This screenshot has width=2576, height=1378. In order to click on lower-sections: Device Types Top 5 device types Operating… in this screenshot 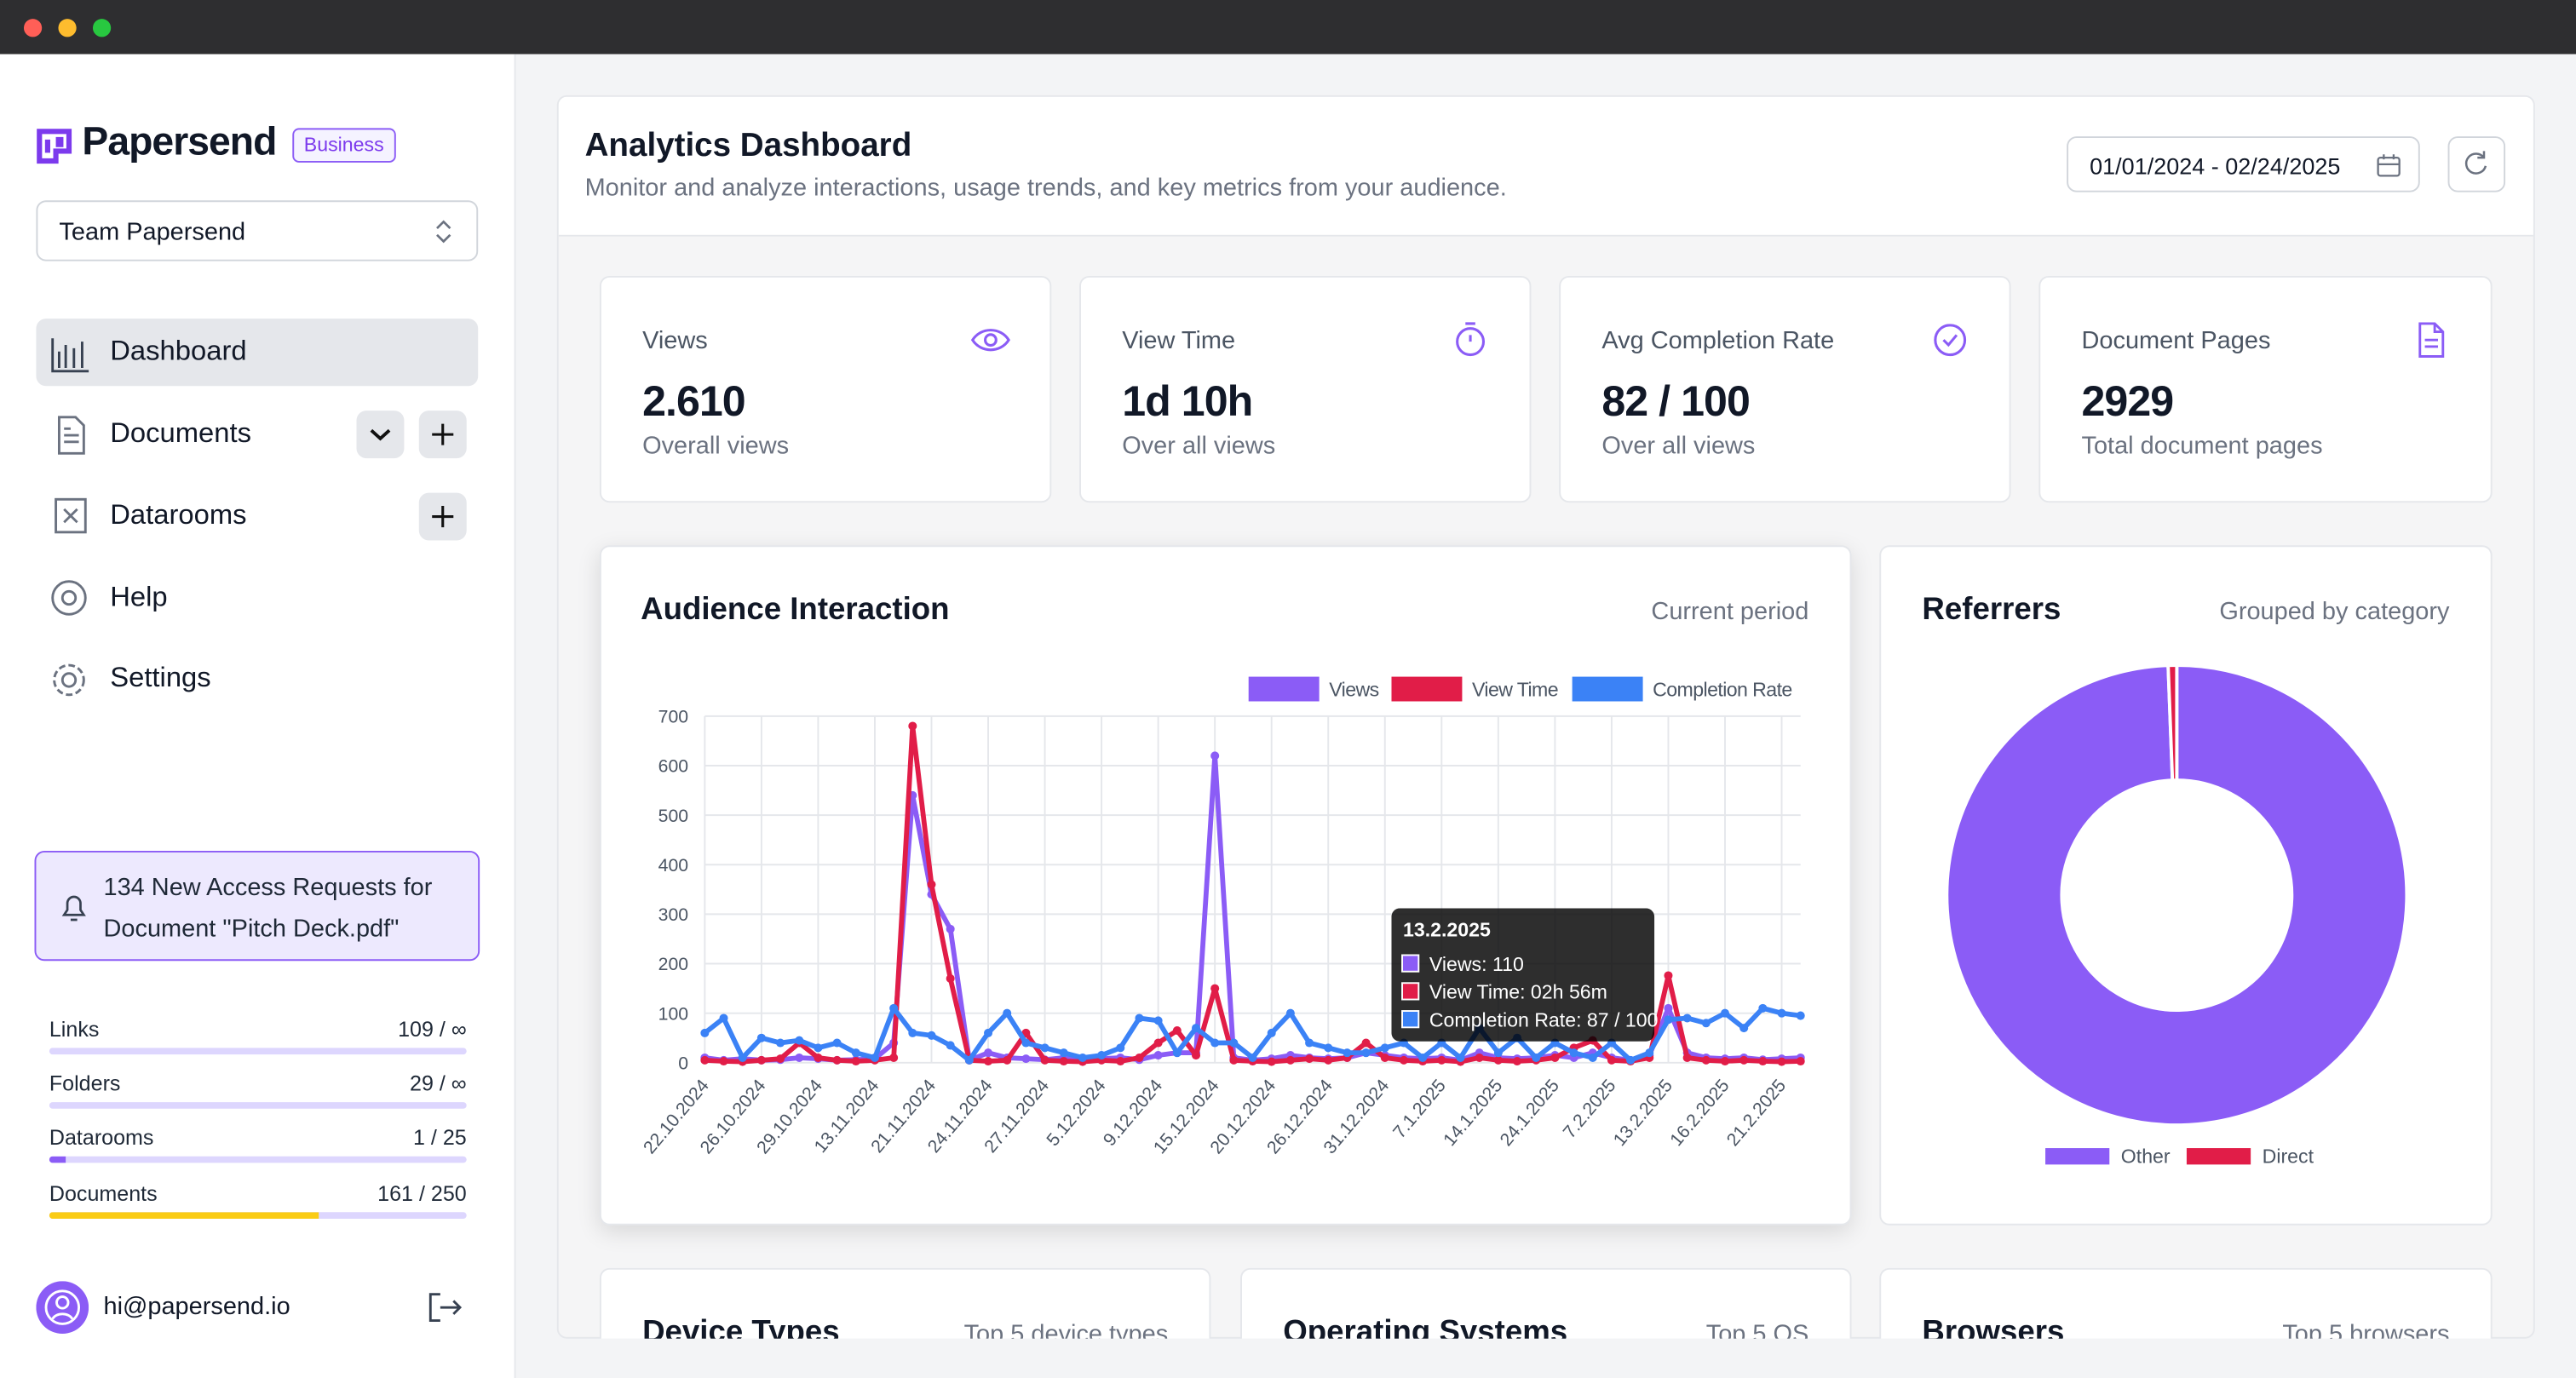, I will do `click(1546, 1303)`.